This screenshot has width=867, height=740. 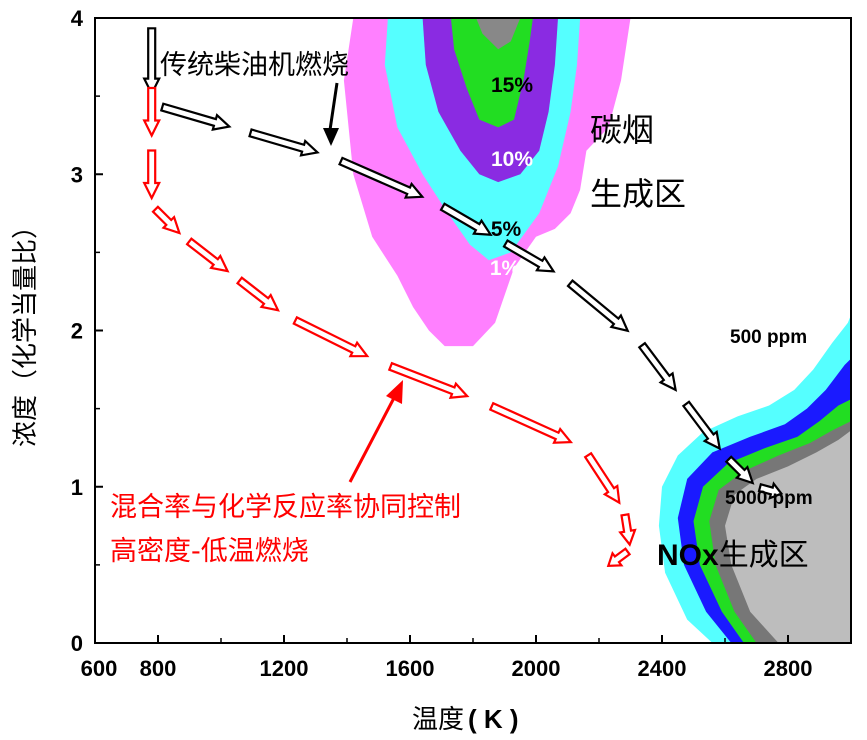 I want to click on soot-label-10: 10%, so click(x=512, y=159).